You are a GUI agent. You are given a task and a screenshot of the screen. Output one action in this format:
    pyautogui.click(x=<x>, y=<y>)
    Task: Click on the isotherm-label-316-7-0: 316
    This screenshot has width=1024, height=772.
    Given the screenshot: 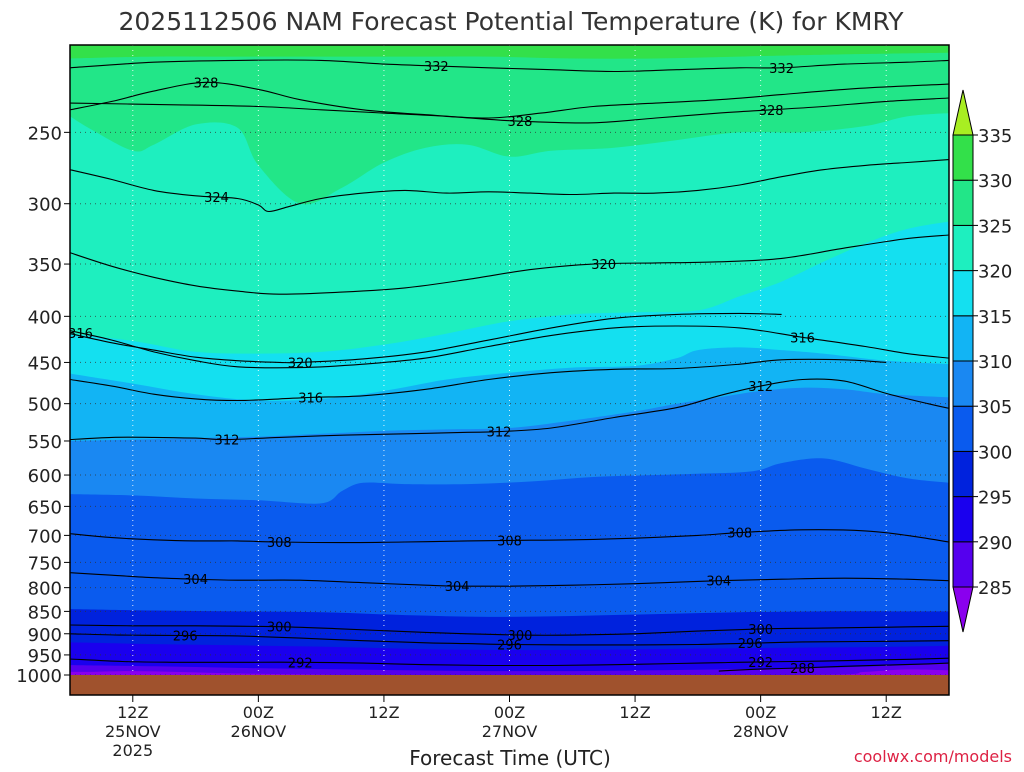 What is the action you would take?
    pyautogui.click(x=310, y=398)
    